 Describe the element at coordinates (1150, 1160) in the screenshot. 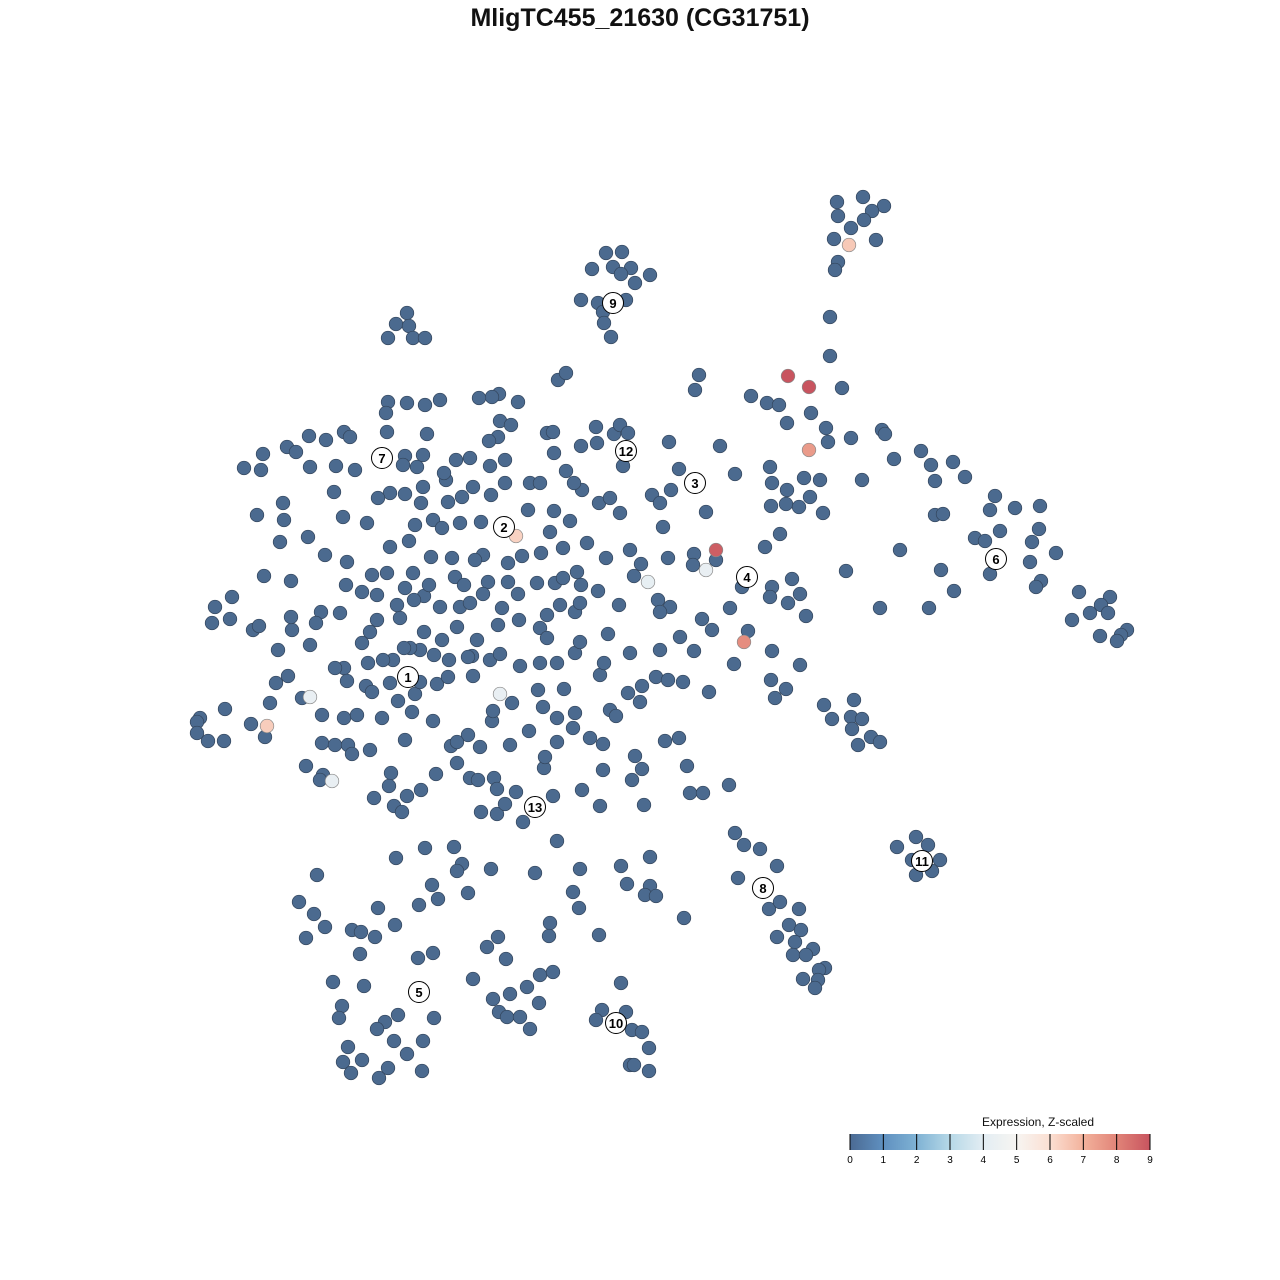

I see `legend-tick-label: 9` at that location.